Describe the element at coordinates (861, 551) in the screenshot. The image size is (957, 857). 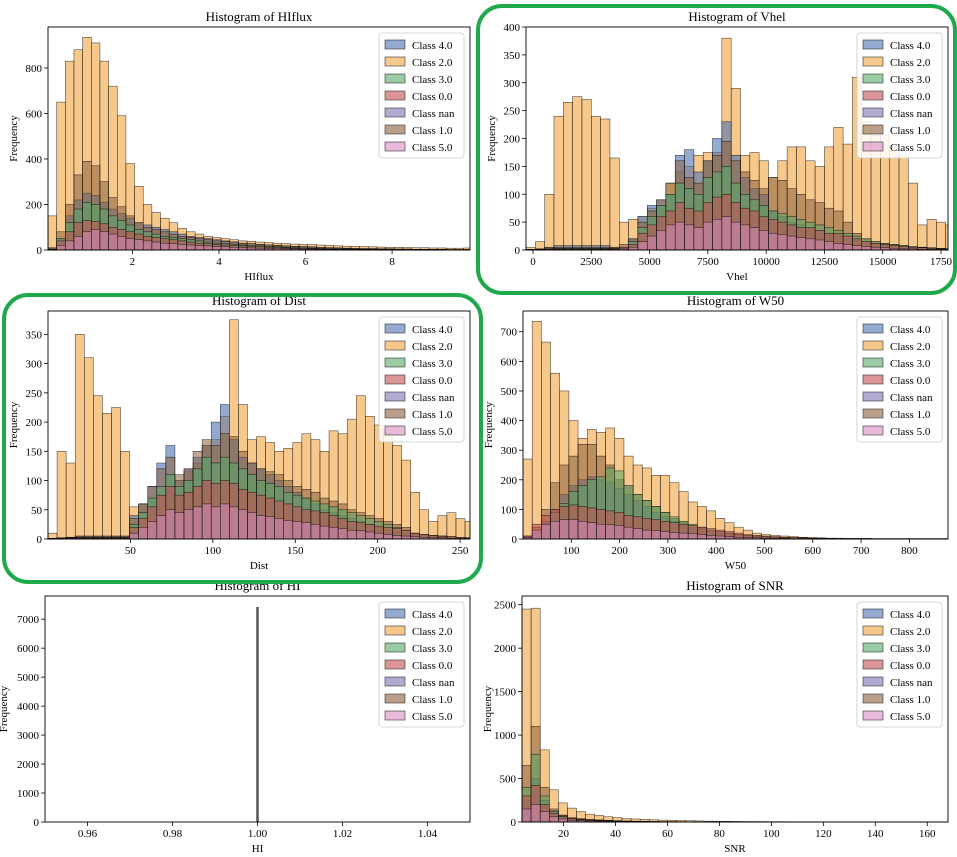
I see `xtick-label-w50: 700` at that location.